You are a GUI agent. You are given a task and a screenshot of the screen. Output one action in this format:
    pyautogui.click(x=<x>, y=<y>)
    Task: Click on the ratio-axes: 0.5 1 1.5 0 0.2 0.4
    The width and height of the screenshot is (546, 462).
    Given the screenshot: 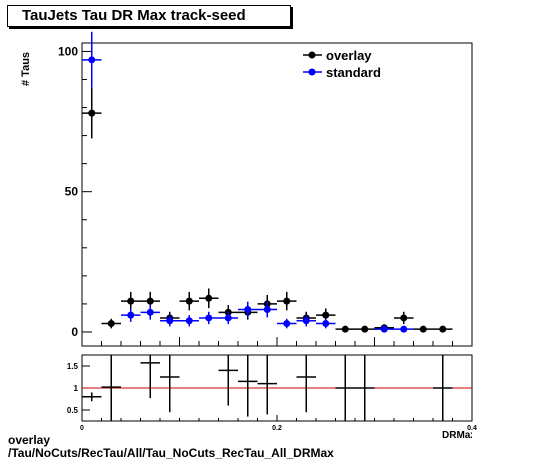 What is the action you would take?
    pyautogui.click(x=272, y=397)
    